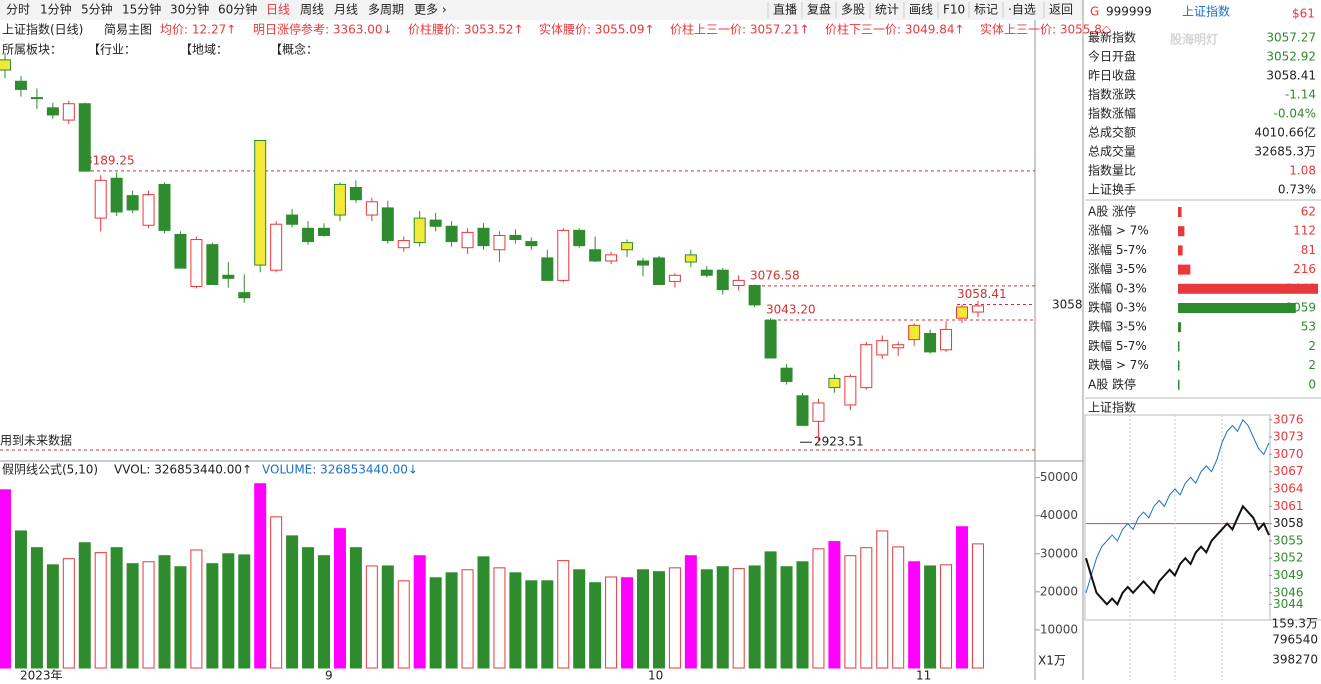 The image size is (1321, 684). What do you see at coordinates (189, 9) in the screenshot?
I see `tab: 30分钟` at bounding box center [189, 9].